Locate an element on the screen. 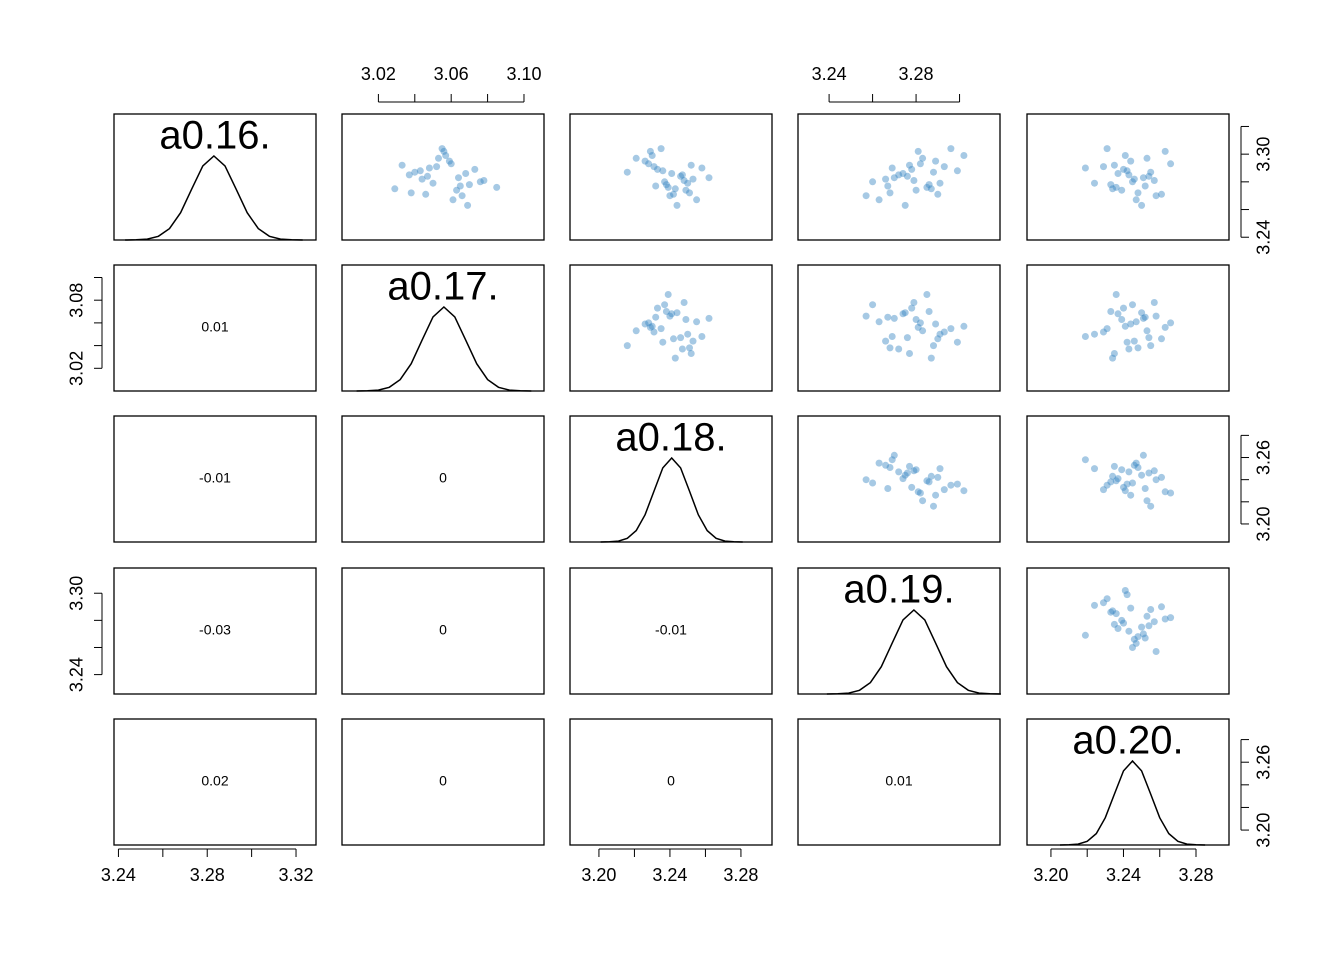 This screenshot has width=1344, height=960. tick-label: 3.20 is located at coordinates (1050, 875).